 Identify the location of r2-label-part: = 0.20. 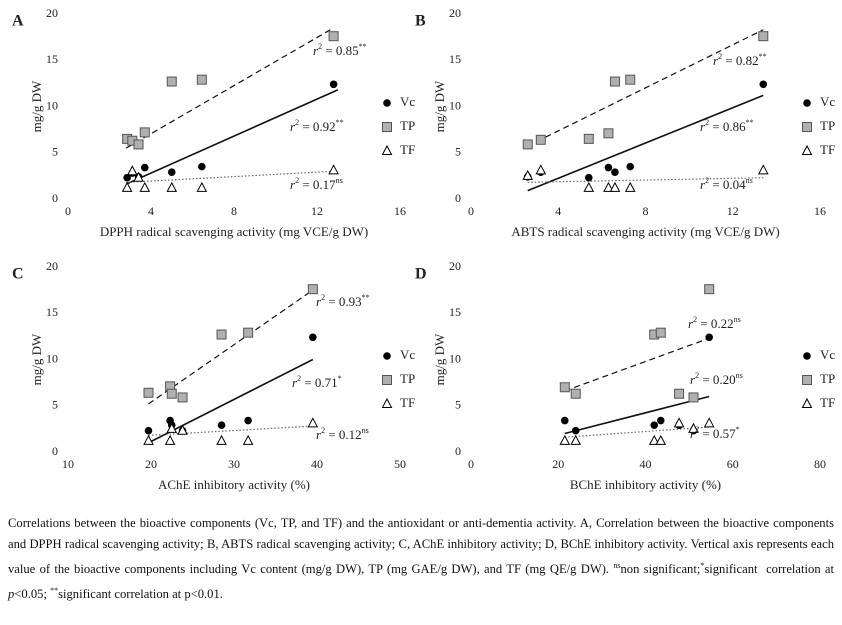
(717, 379).